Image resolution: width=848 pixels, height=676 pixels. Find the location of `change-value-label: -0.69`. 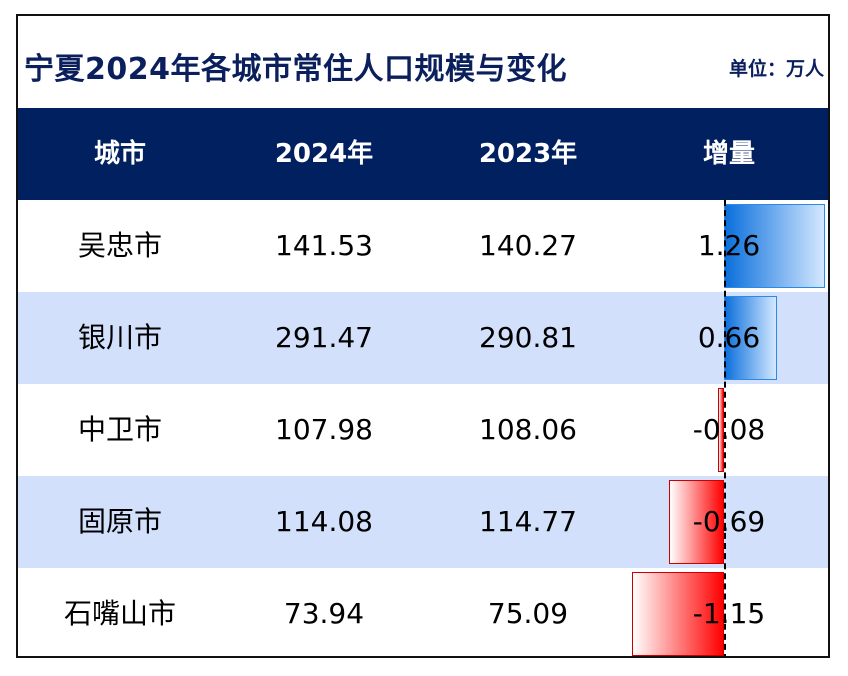

change-value-label: -0.69 is located at coordinates (729, 521).